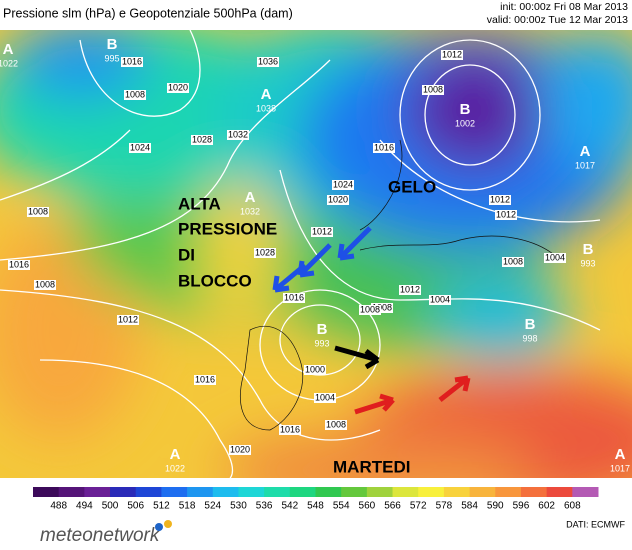 This screenshot has height=550, width=632. Describe the element at coordinates (135, 506) in the screenshot. I see `colorbar-tick-label: 506` at that location.